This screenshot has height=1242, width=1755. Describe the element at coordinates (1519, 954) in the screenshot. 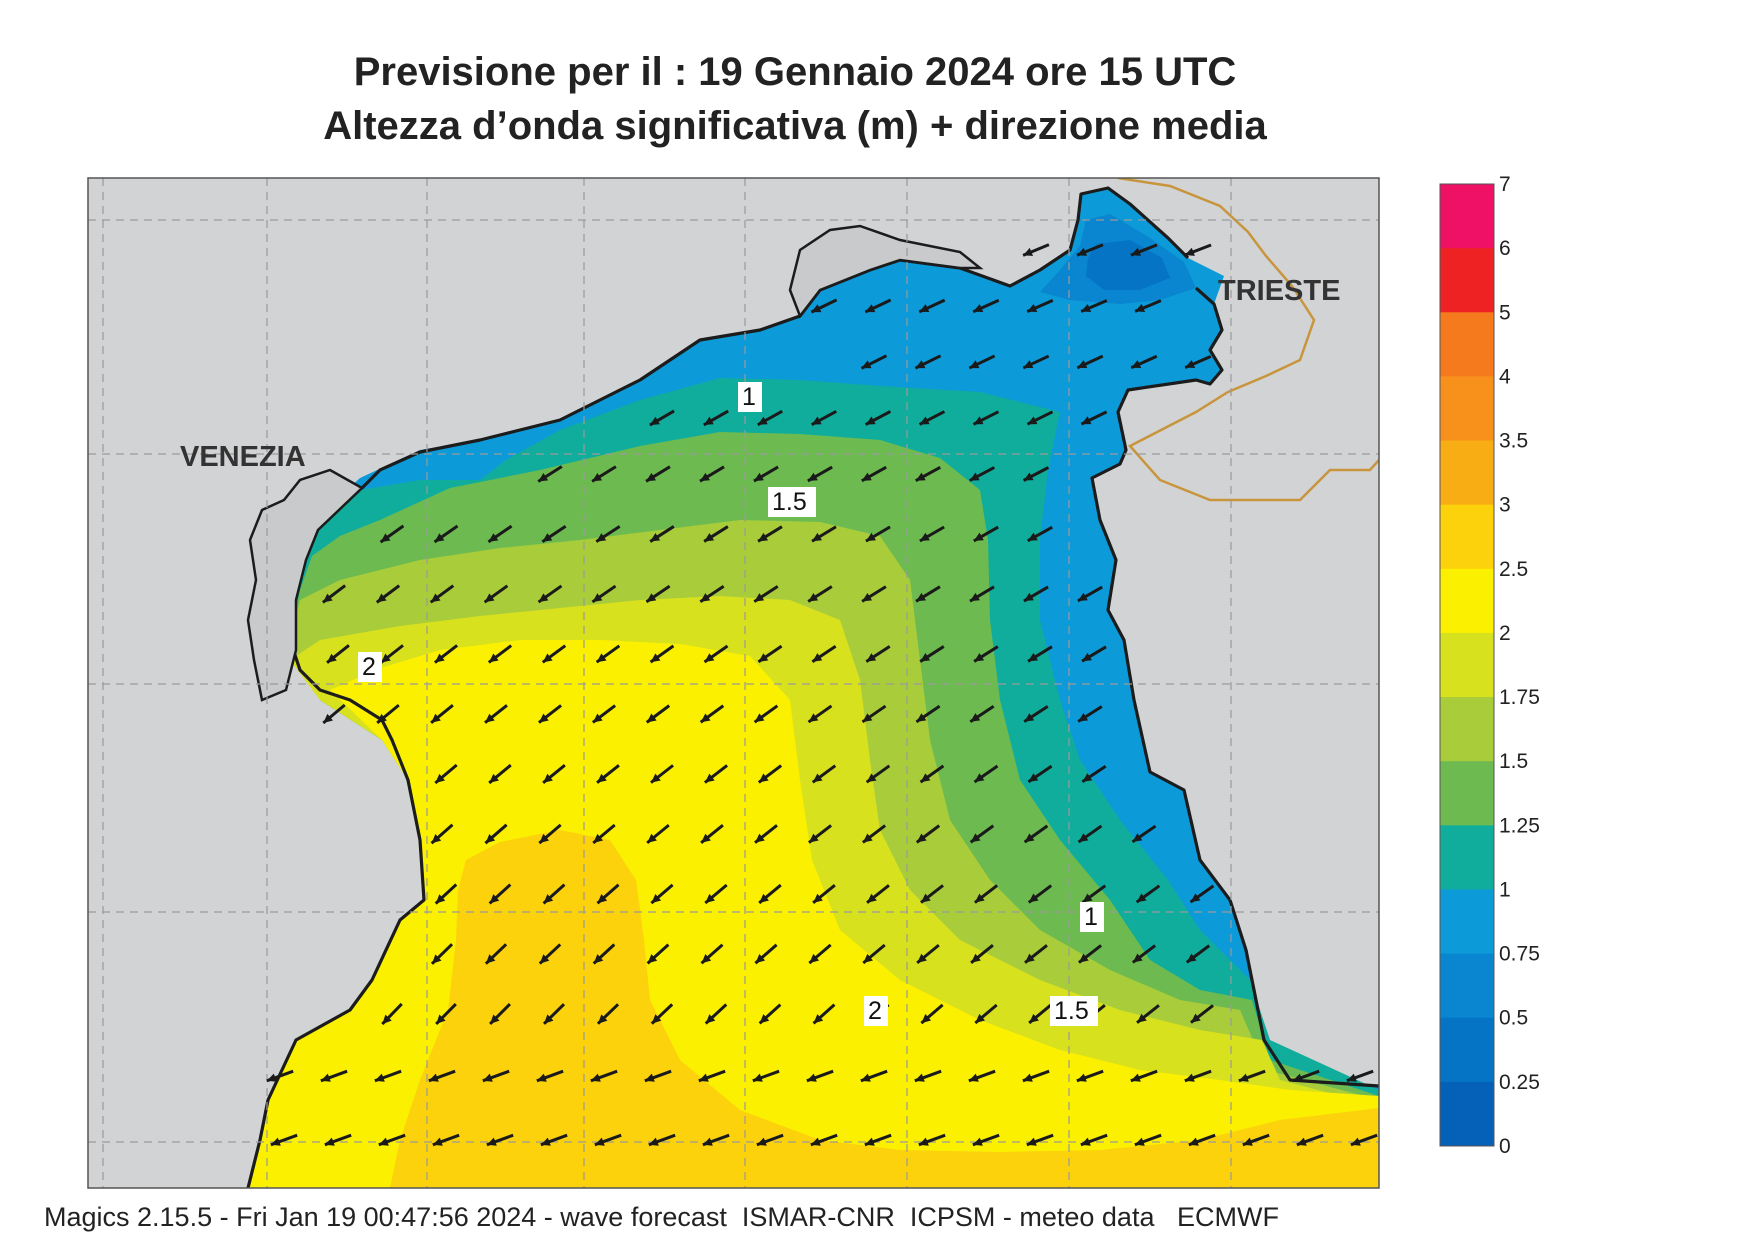

I see `legend-label: 0.75` at that location.